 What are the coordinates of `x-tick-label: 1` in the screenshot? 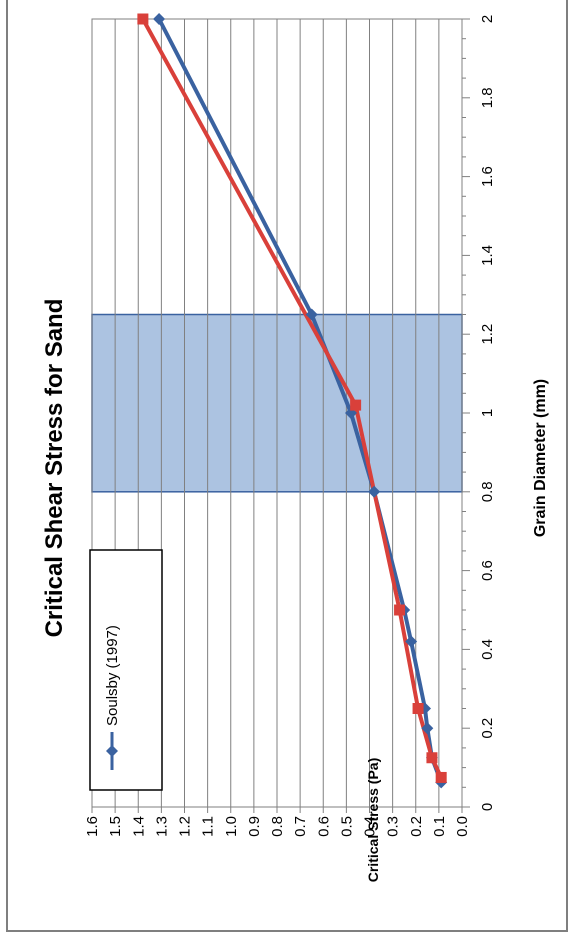 It's located at (487, 413).